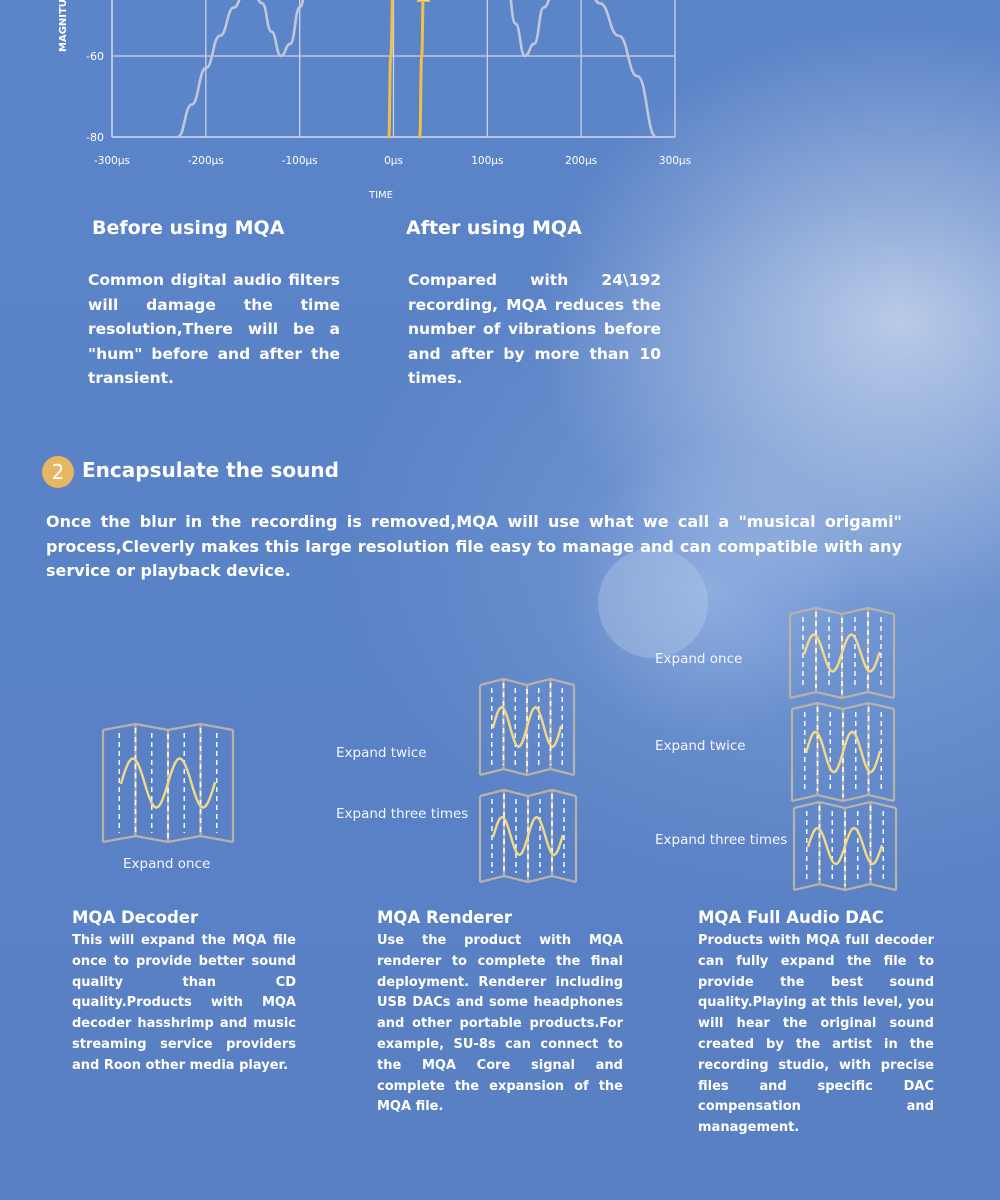  I want to click on x-tick-label: 0µs, so click(393, 161).